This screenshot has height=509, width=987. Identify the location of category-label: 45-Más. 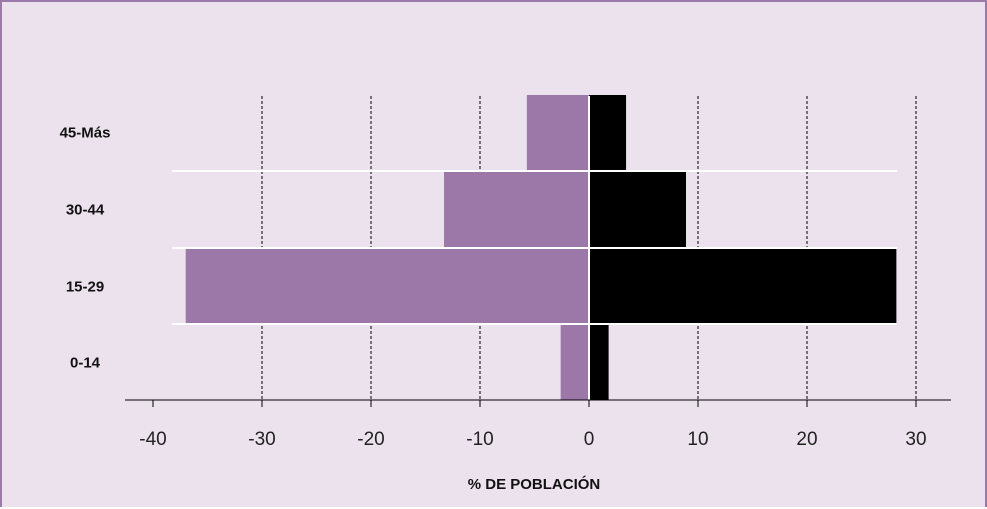
(85, 133).